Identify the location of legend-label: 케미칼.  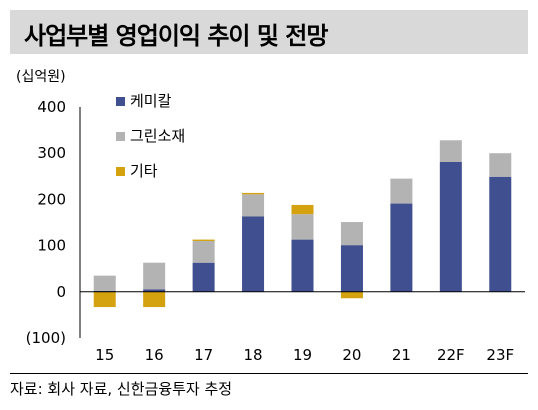
(151, 101).